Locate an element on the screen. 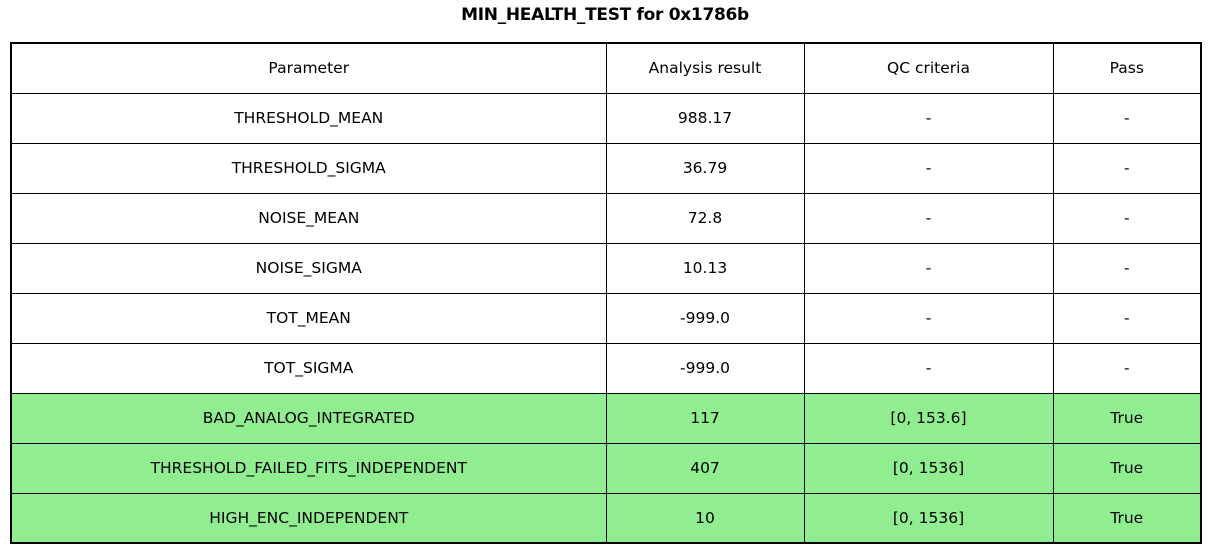 The width and height of the screenshot is (1210, 553). cell-parameter: THRESHOLD_FAILED_FITS_INDEPENDENT is located at coordinates (308, 468).